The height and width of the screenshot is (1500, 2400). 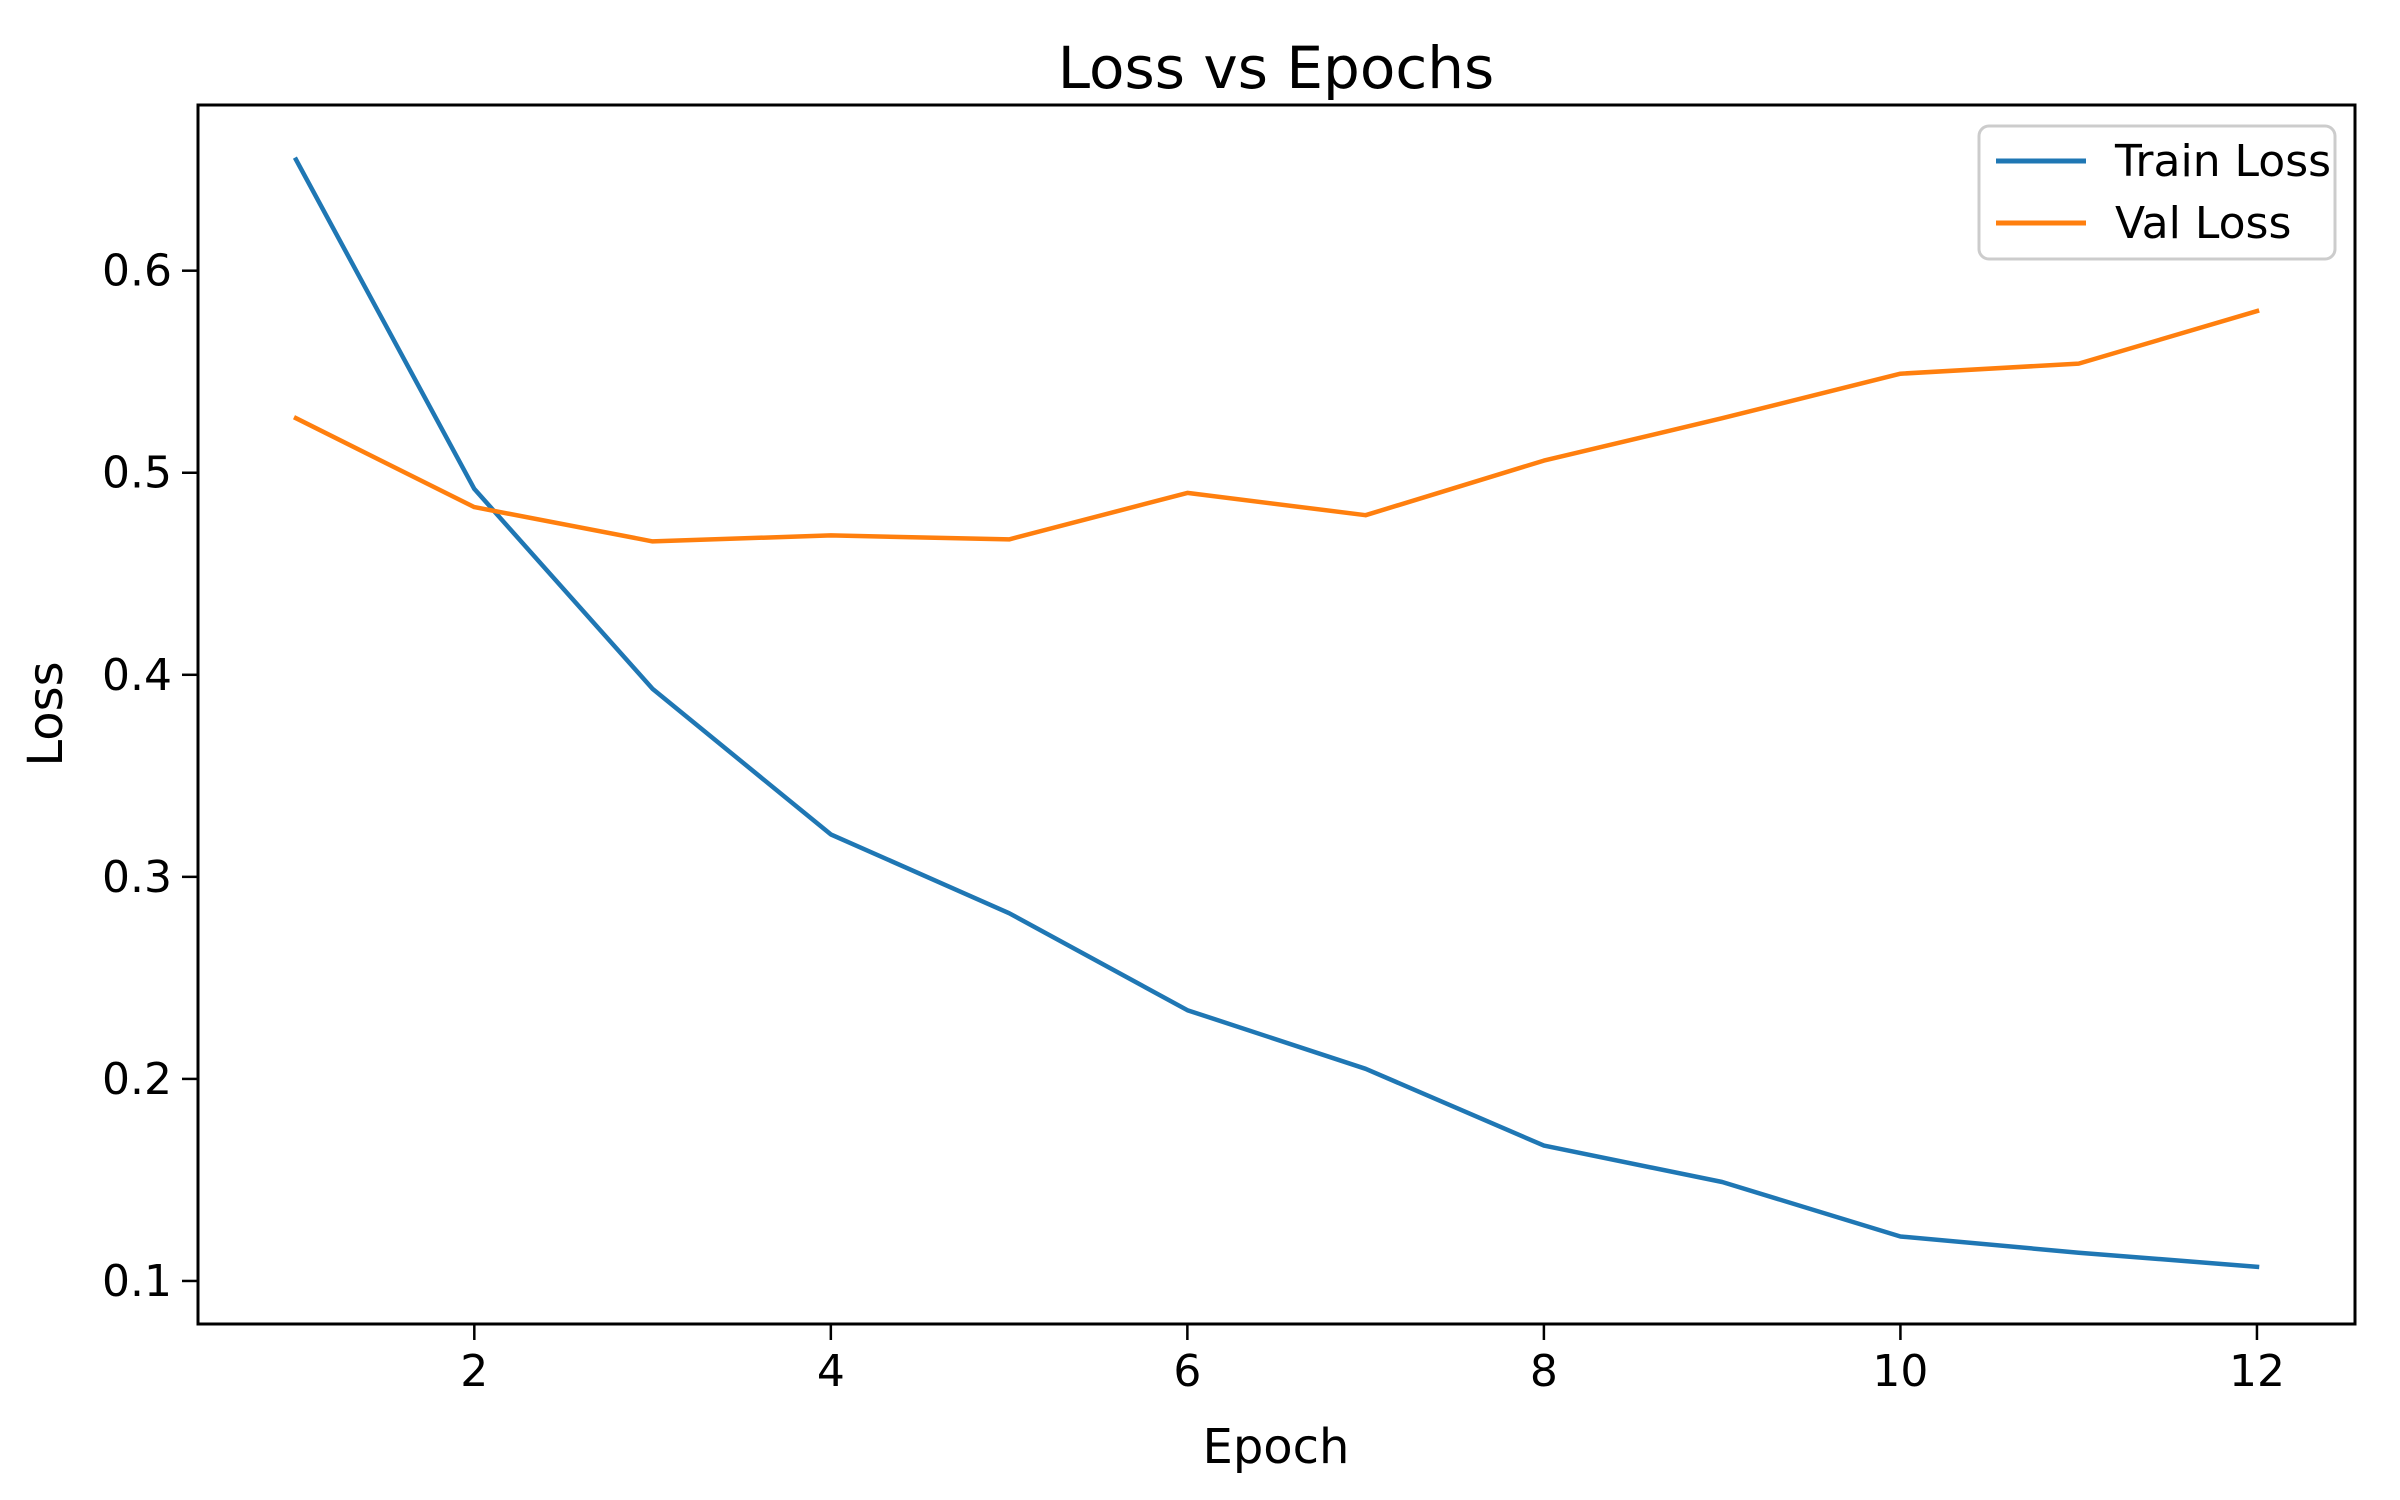 I want to click on y-tick-label: 0.3, so click(x=137, y=877).